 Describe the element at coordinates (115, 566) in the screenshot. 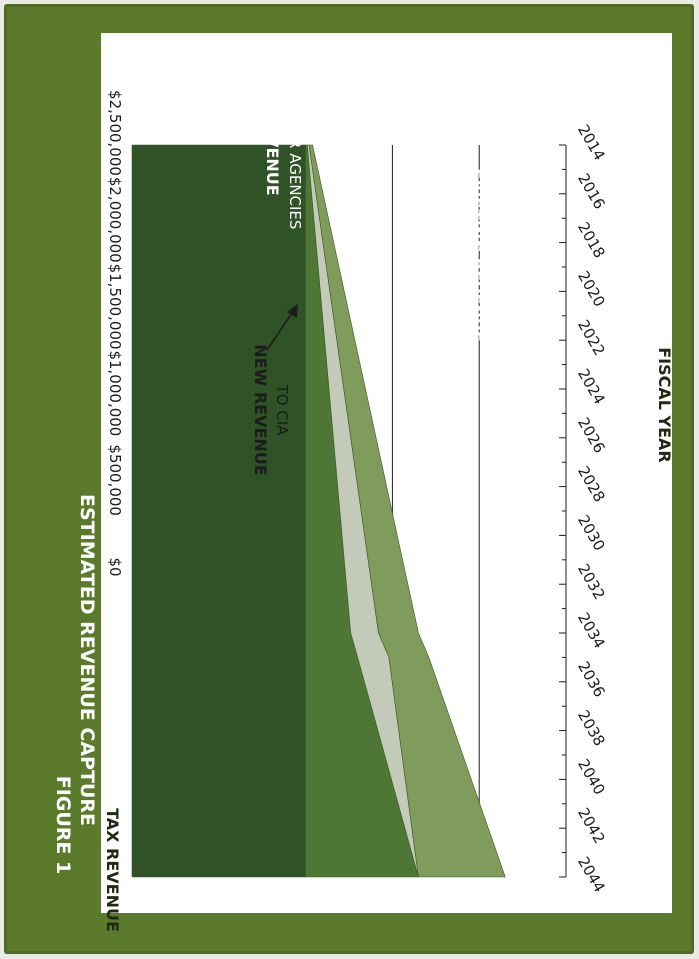

I see `y-tick-label: $0` at that location.